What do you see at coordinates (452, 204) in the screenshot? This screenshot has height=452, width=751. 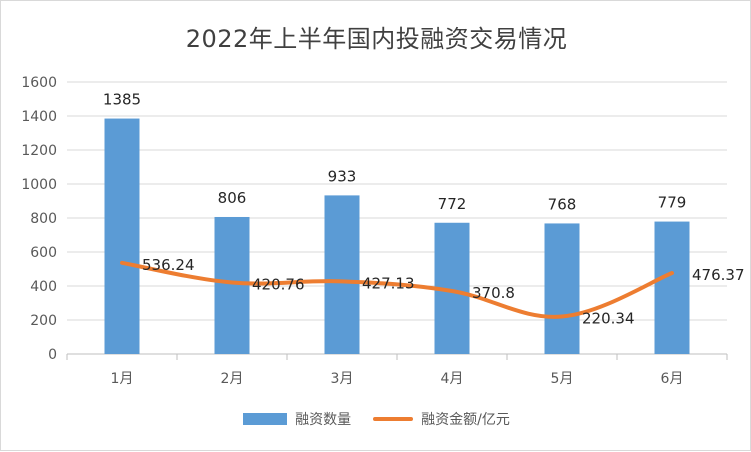 I see `bar-data-label: 772` at bounding box center [452, 204].